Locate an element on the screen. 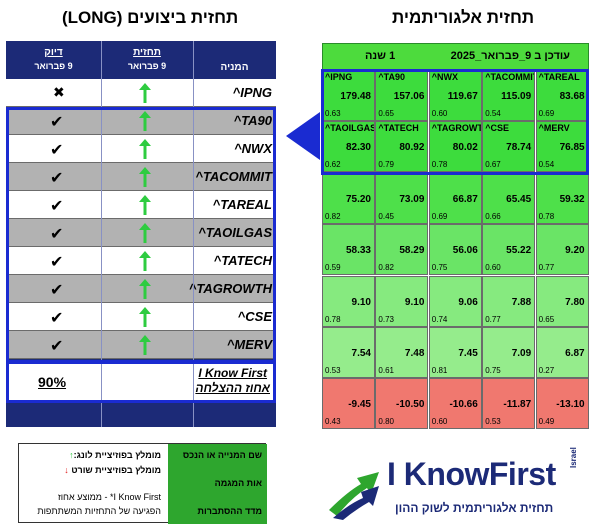 This screenshot has height=527, width=592. accuracy-column-header: דיוק 9 פברואר is located at coordinates (53, 59).